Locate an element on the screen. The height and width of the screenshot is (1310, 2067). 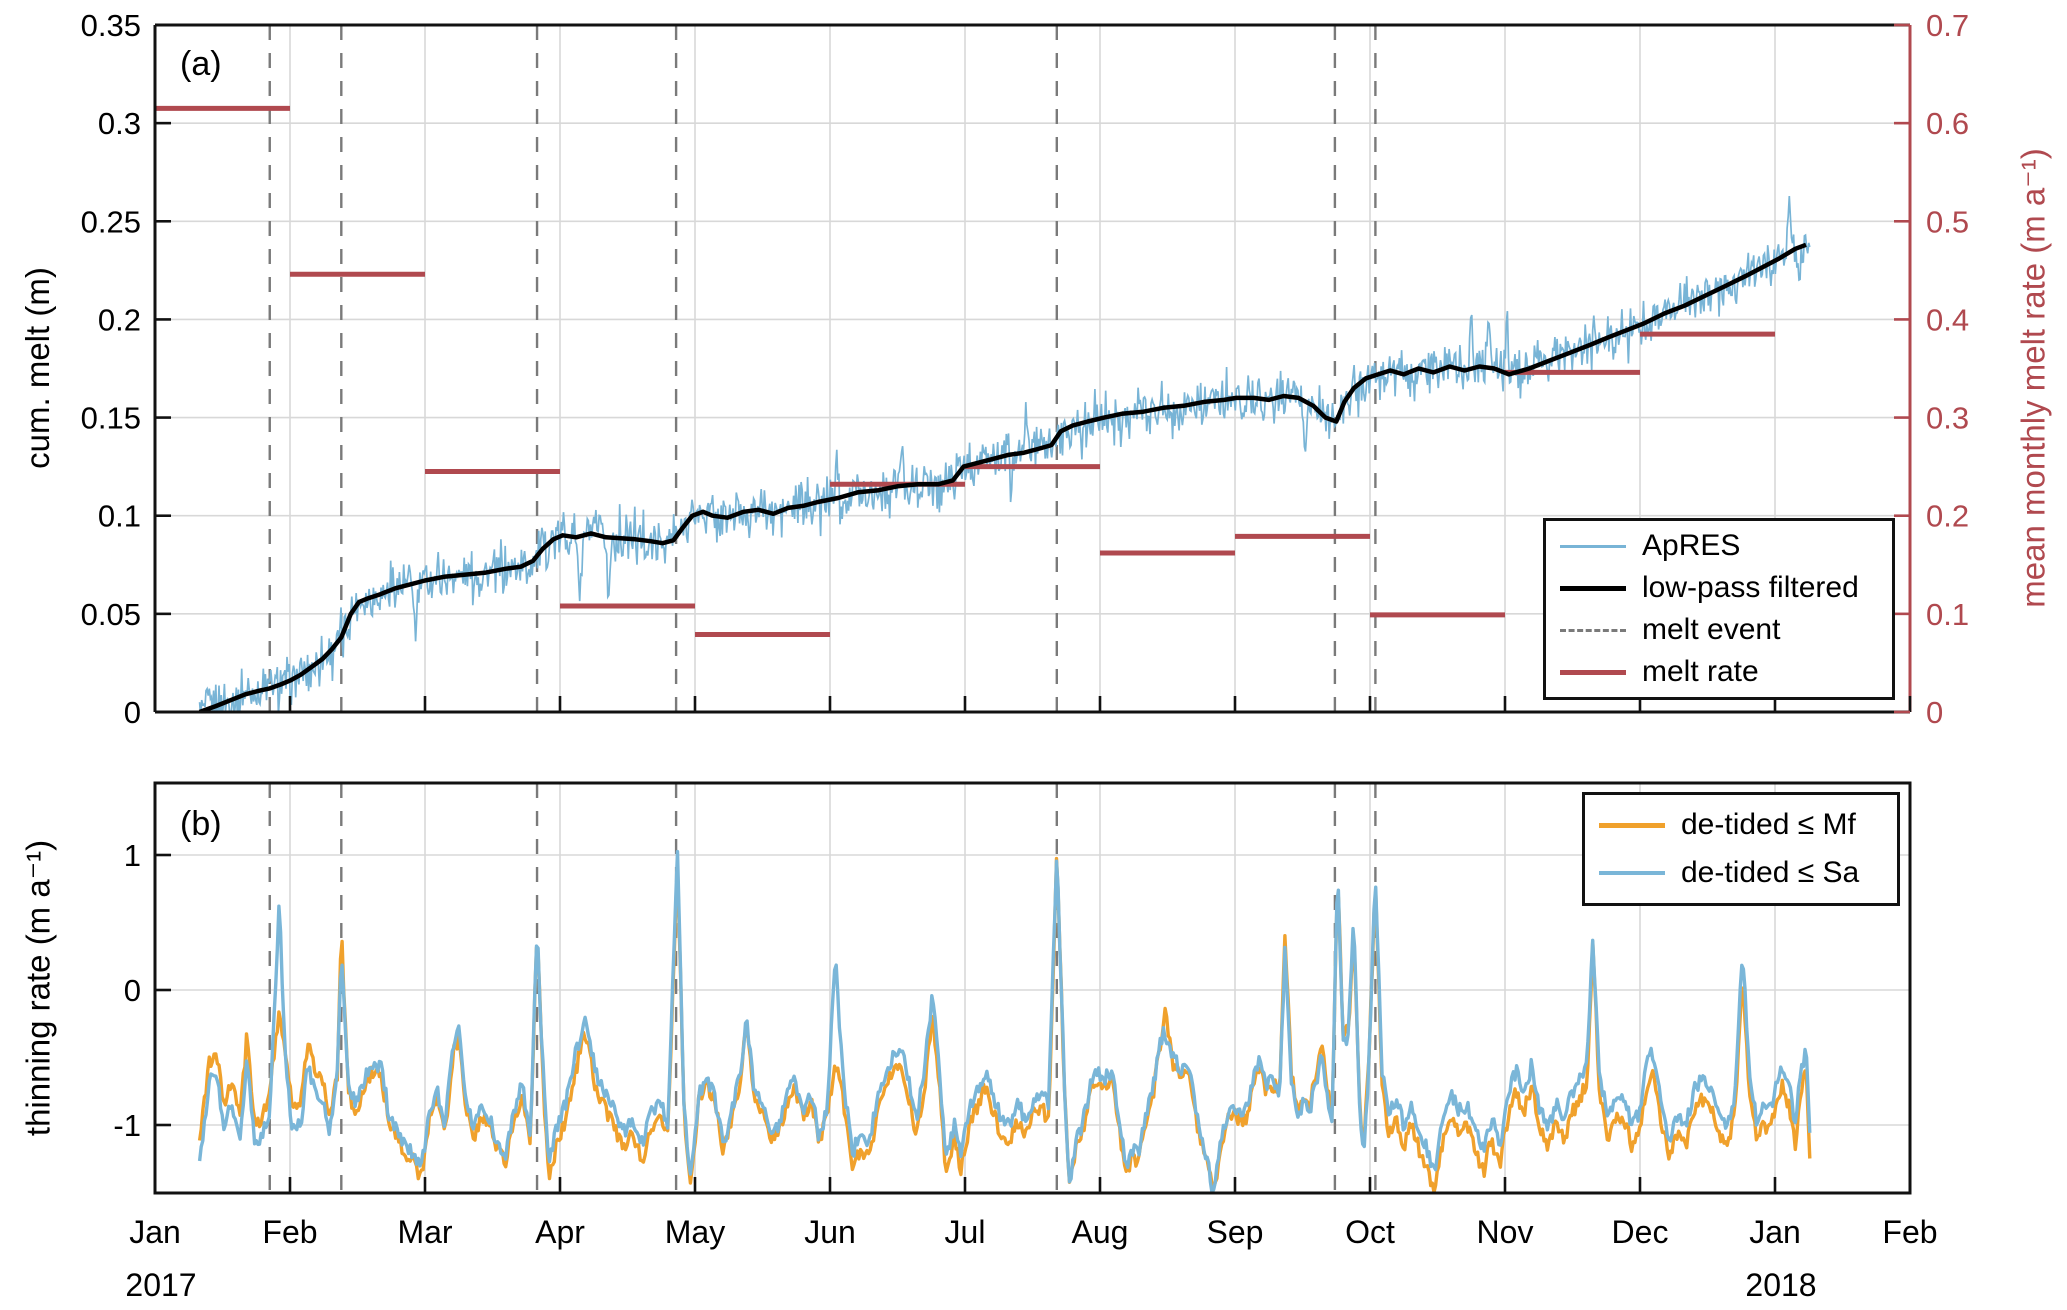
svg-text: 0.5 is located at coordinates (1947, 221).